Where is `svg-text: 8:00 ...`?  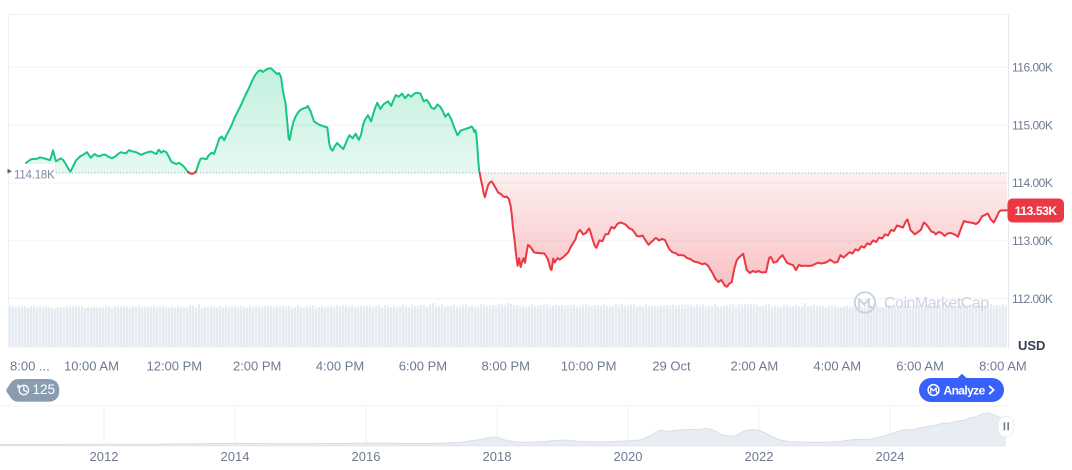 svg-text: 8:00 ... is located at coordinates (30, 366).